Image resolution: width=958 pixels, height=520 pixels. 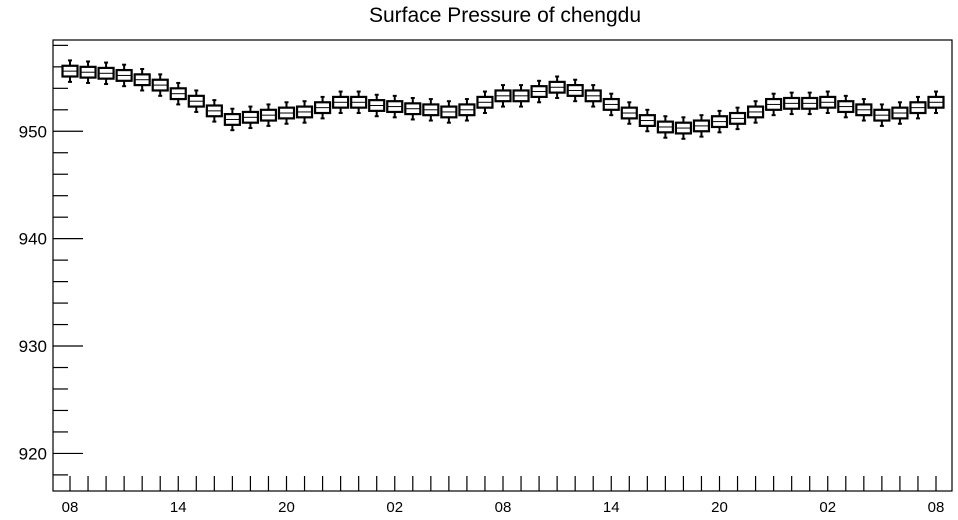 What do you see at coordinates (33, 239) in the screenshot?
I see `y-tick-label: 940` at bounding box center [33, 239].